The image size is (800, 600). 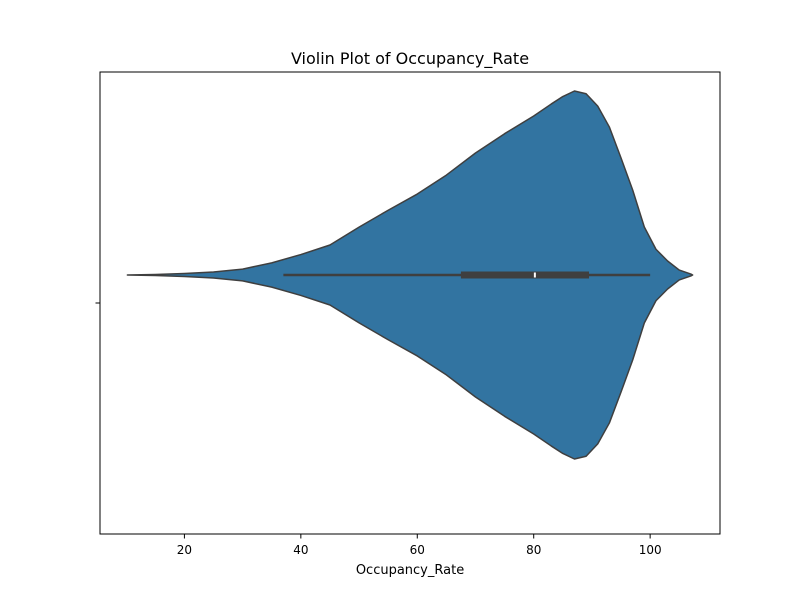 What do you see at coordinates (417, 550) in the screenshot?
I see `x-tick-label: 60` at bounding box center [417, 550].